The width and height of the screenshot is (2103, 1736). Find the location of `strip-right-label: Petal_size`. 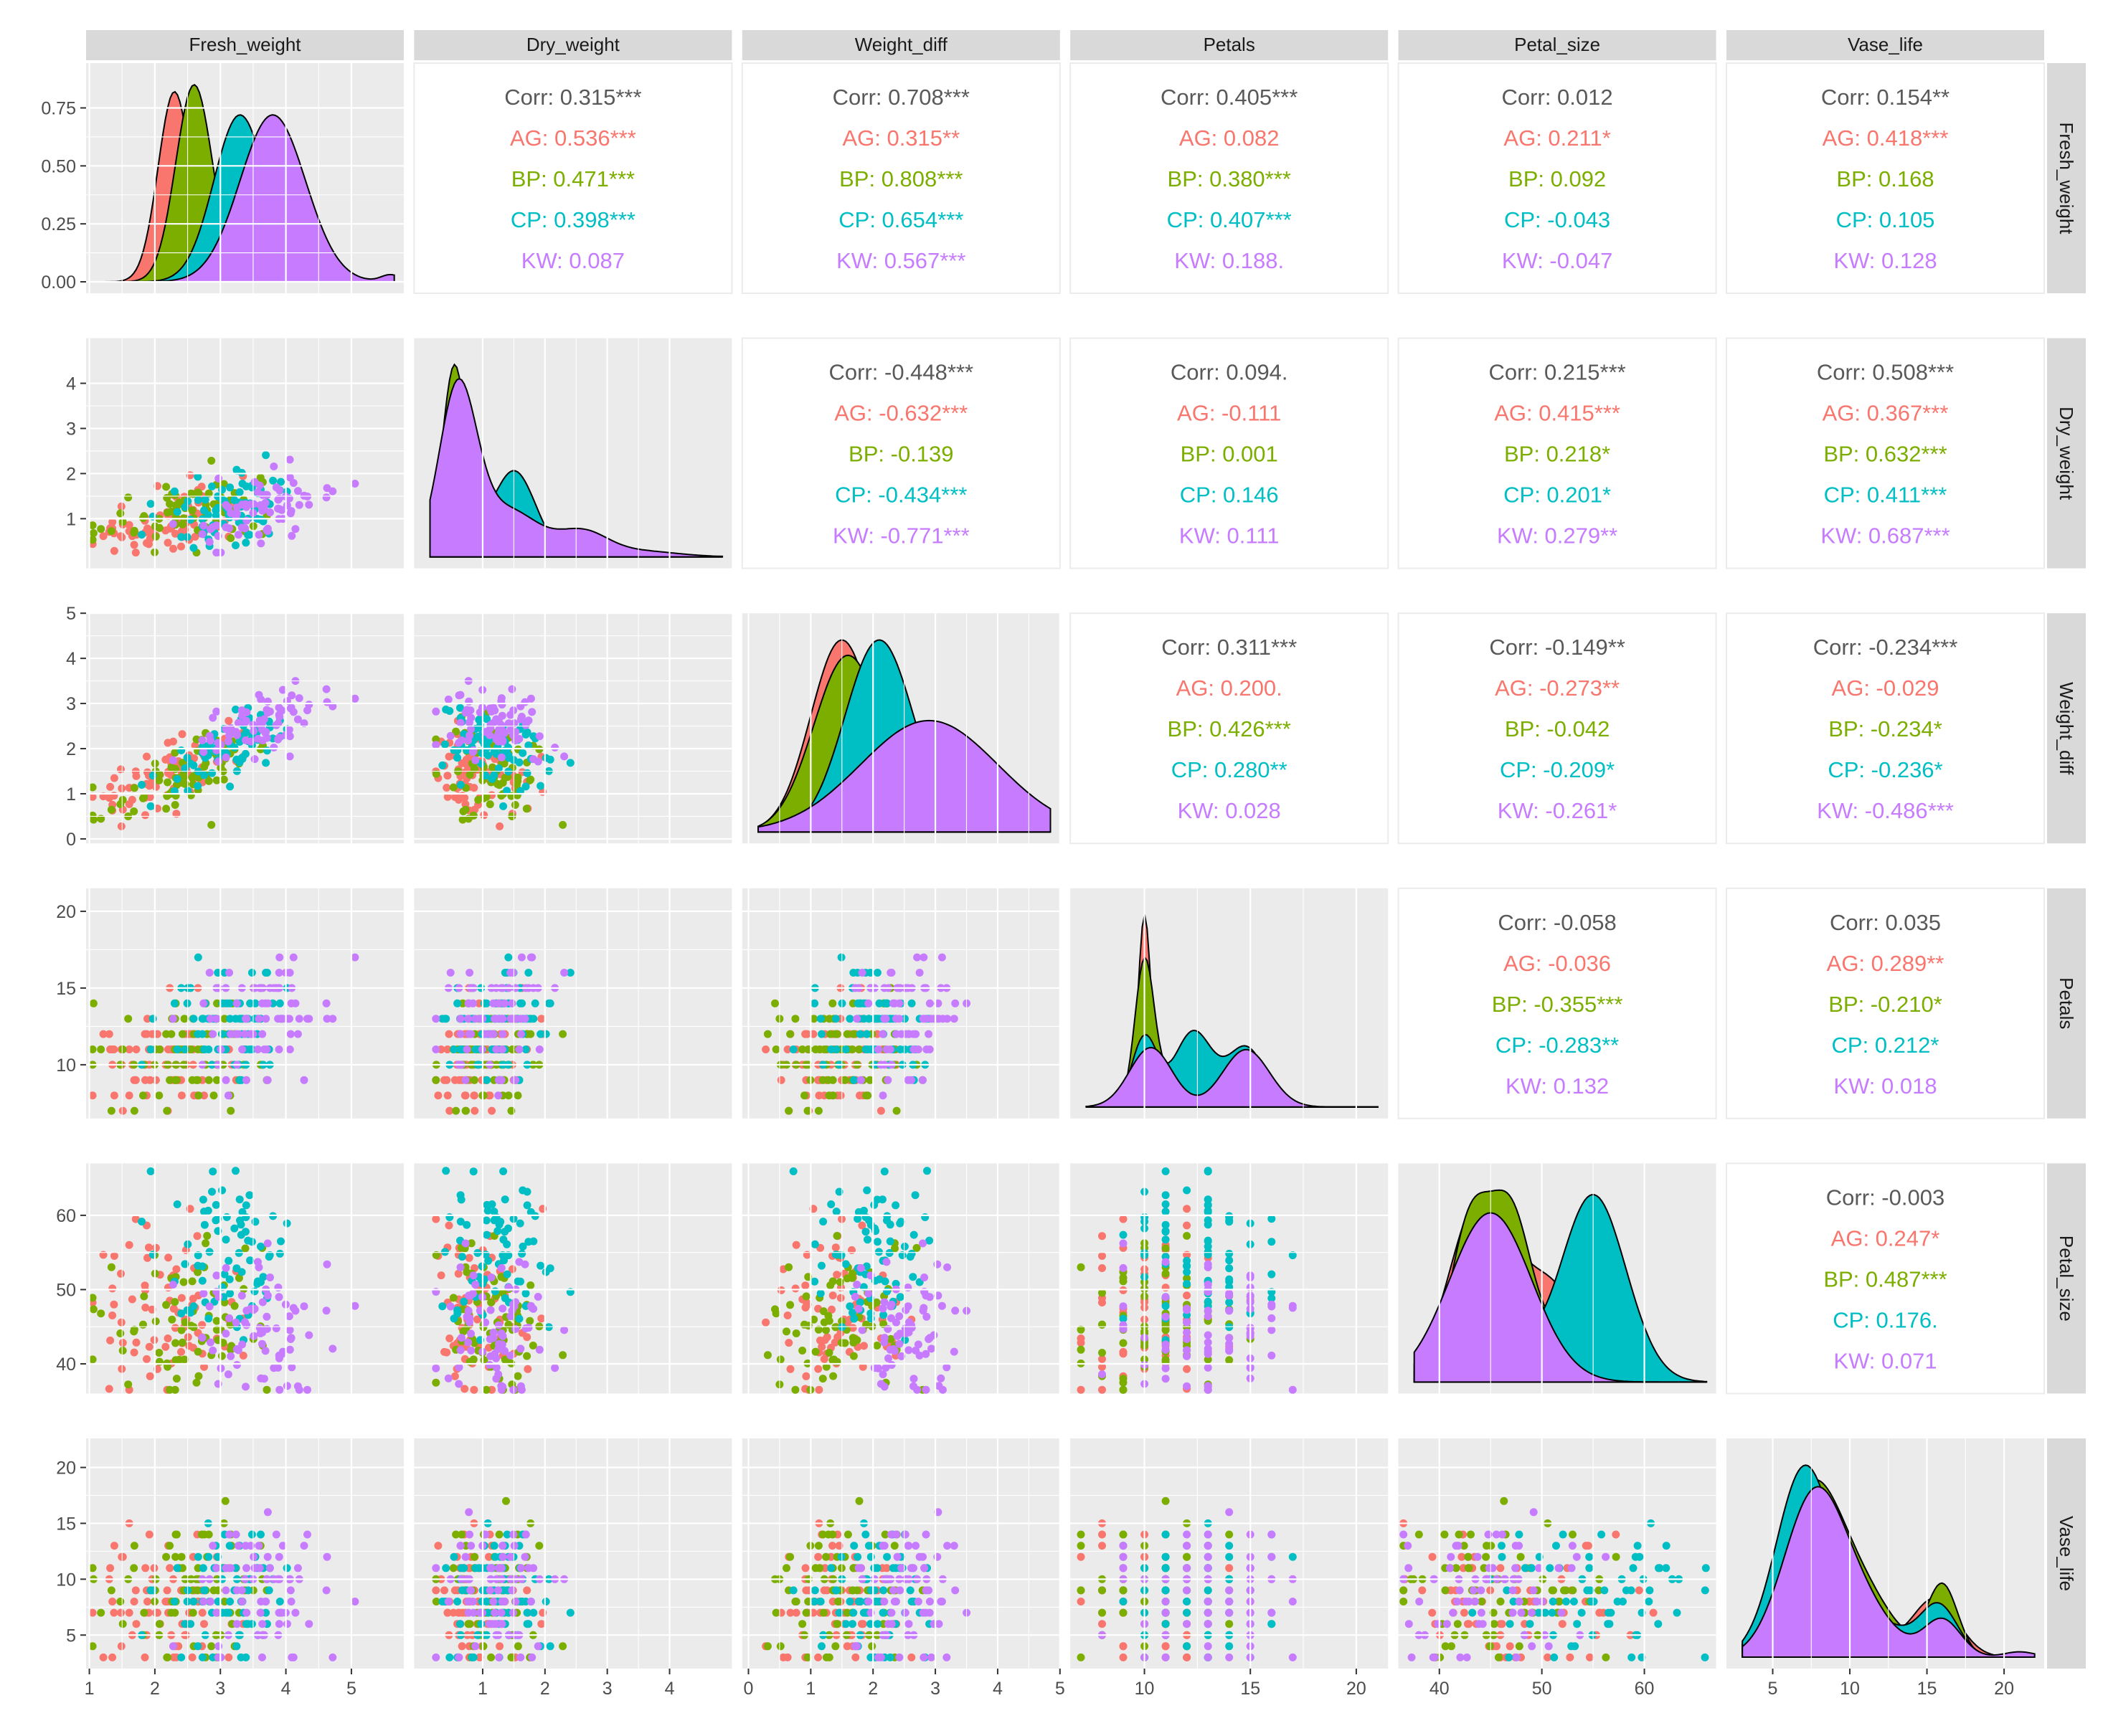

strip-right-label: Petal_size is located at coordinates (2066, 1278).